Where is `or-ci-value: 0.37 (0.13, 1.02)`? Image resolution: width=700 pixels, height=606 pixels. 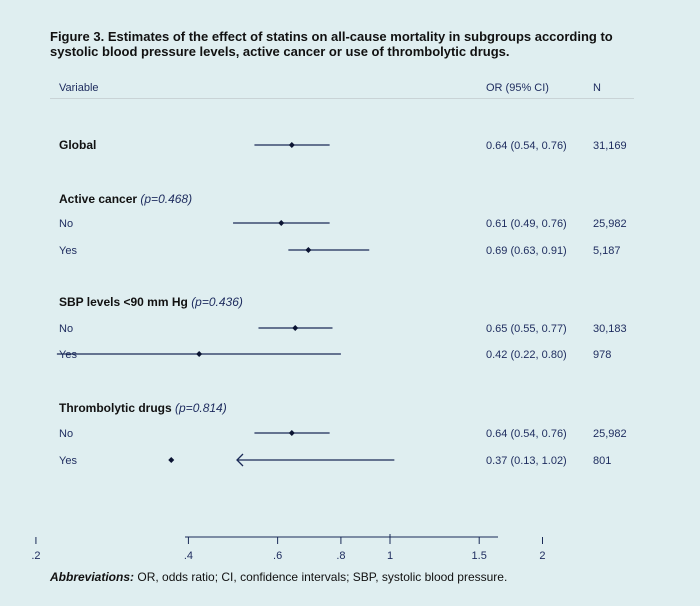
or-ci-value: 0.37 (0.13, 1.02) is located at coordinates (526, 461).